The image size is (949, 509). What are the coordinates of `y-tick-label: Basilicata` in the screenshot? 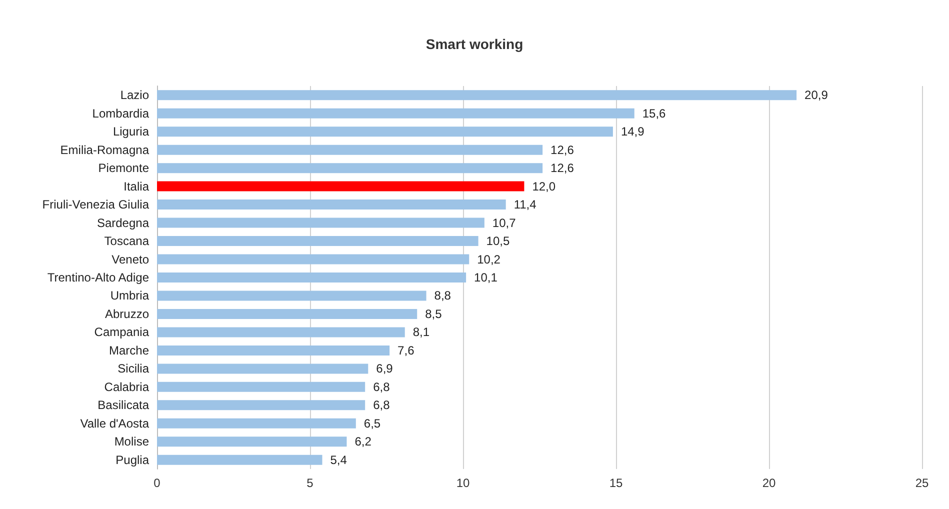 It's located at (124, 405).